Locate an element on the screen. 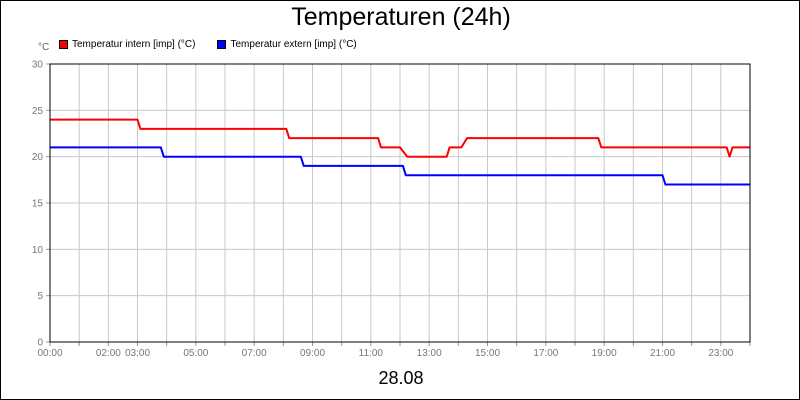 The image size is (800, 400). series-line-intern is located at coordinates (400, 138).